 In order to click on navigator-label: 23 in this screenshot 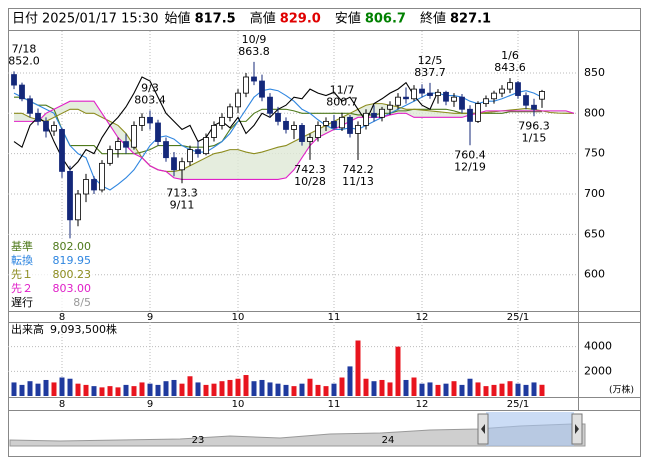, I will do `click(198, 440)`.